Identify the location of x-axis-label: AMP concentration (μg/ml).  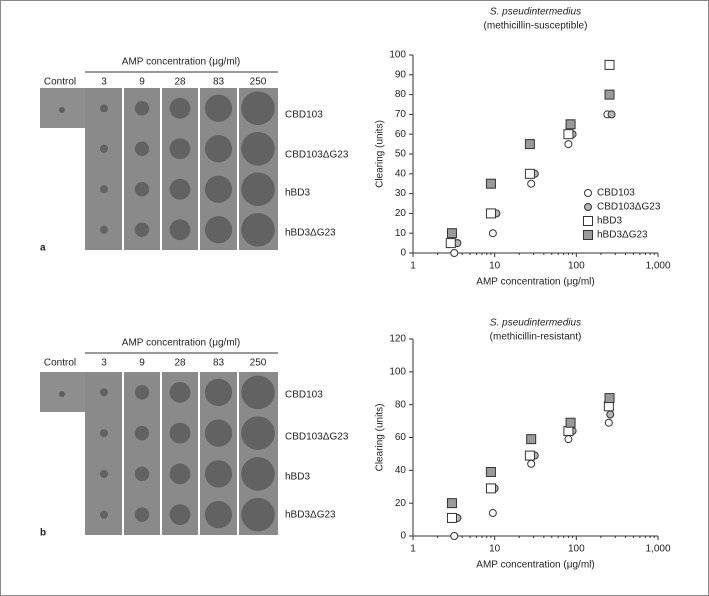
(535, 565).